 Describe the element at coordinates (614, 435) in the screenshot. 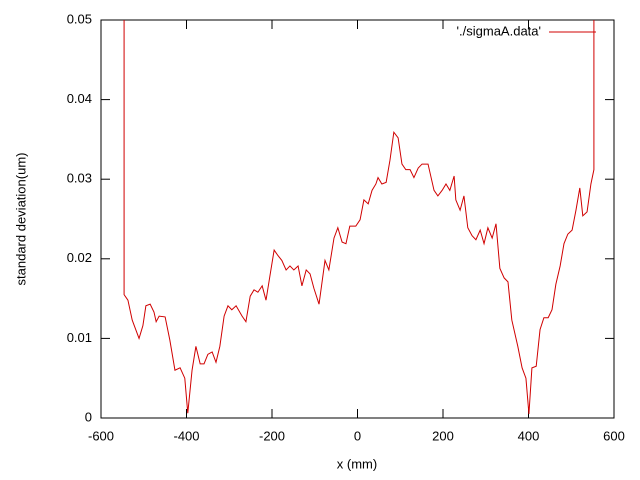

I see `x-tick-label: 600` at that location.